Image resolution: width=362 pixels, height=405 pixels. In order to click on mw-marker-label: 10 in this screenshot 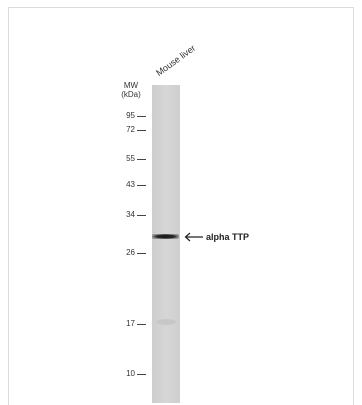, I will do `click(130, 373)`.